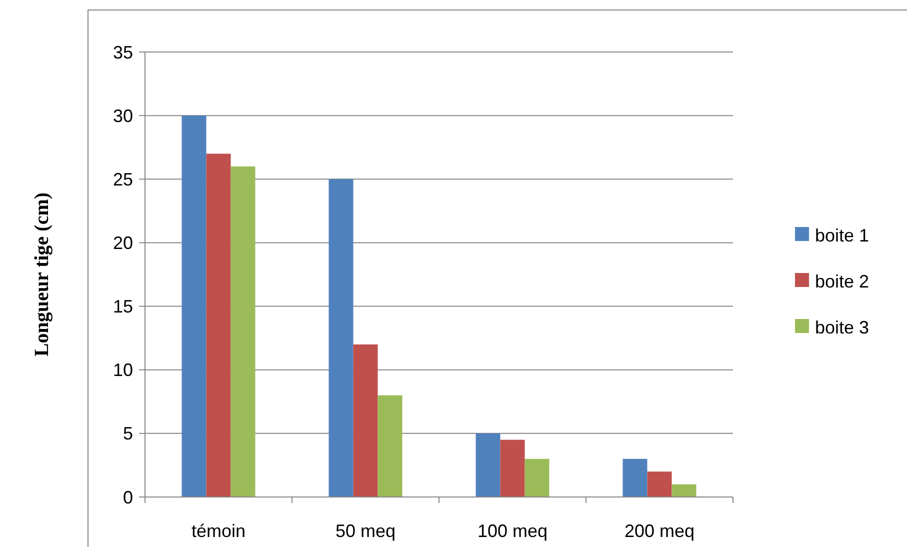 The width and height of the screenshot is (907, 547). I want to click on y-tick-label: 25, so click(122, 179).